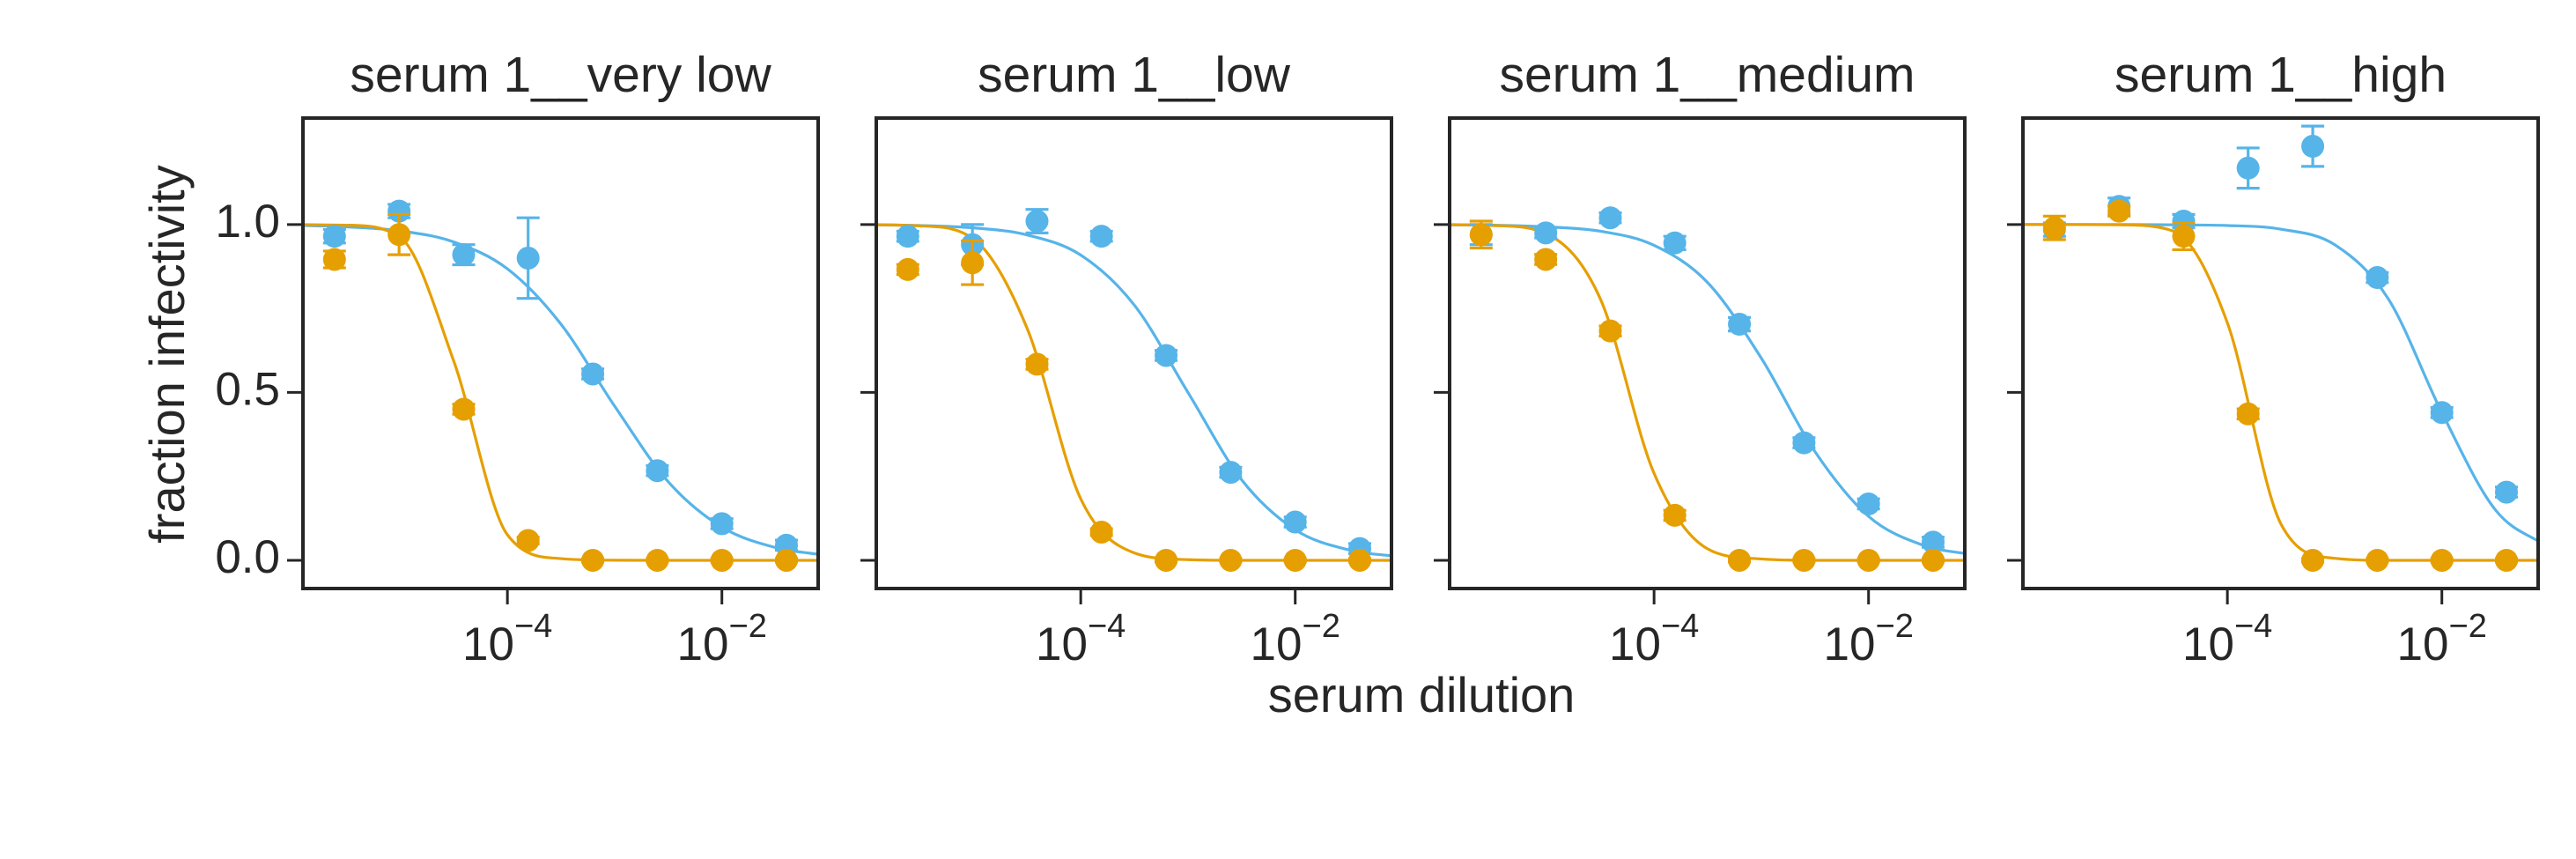  I want to click on panel-title: serum 1__medium, so click(1707, 75).